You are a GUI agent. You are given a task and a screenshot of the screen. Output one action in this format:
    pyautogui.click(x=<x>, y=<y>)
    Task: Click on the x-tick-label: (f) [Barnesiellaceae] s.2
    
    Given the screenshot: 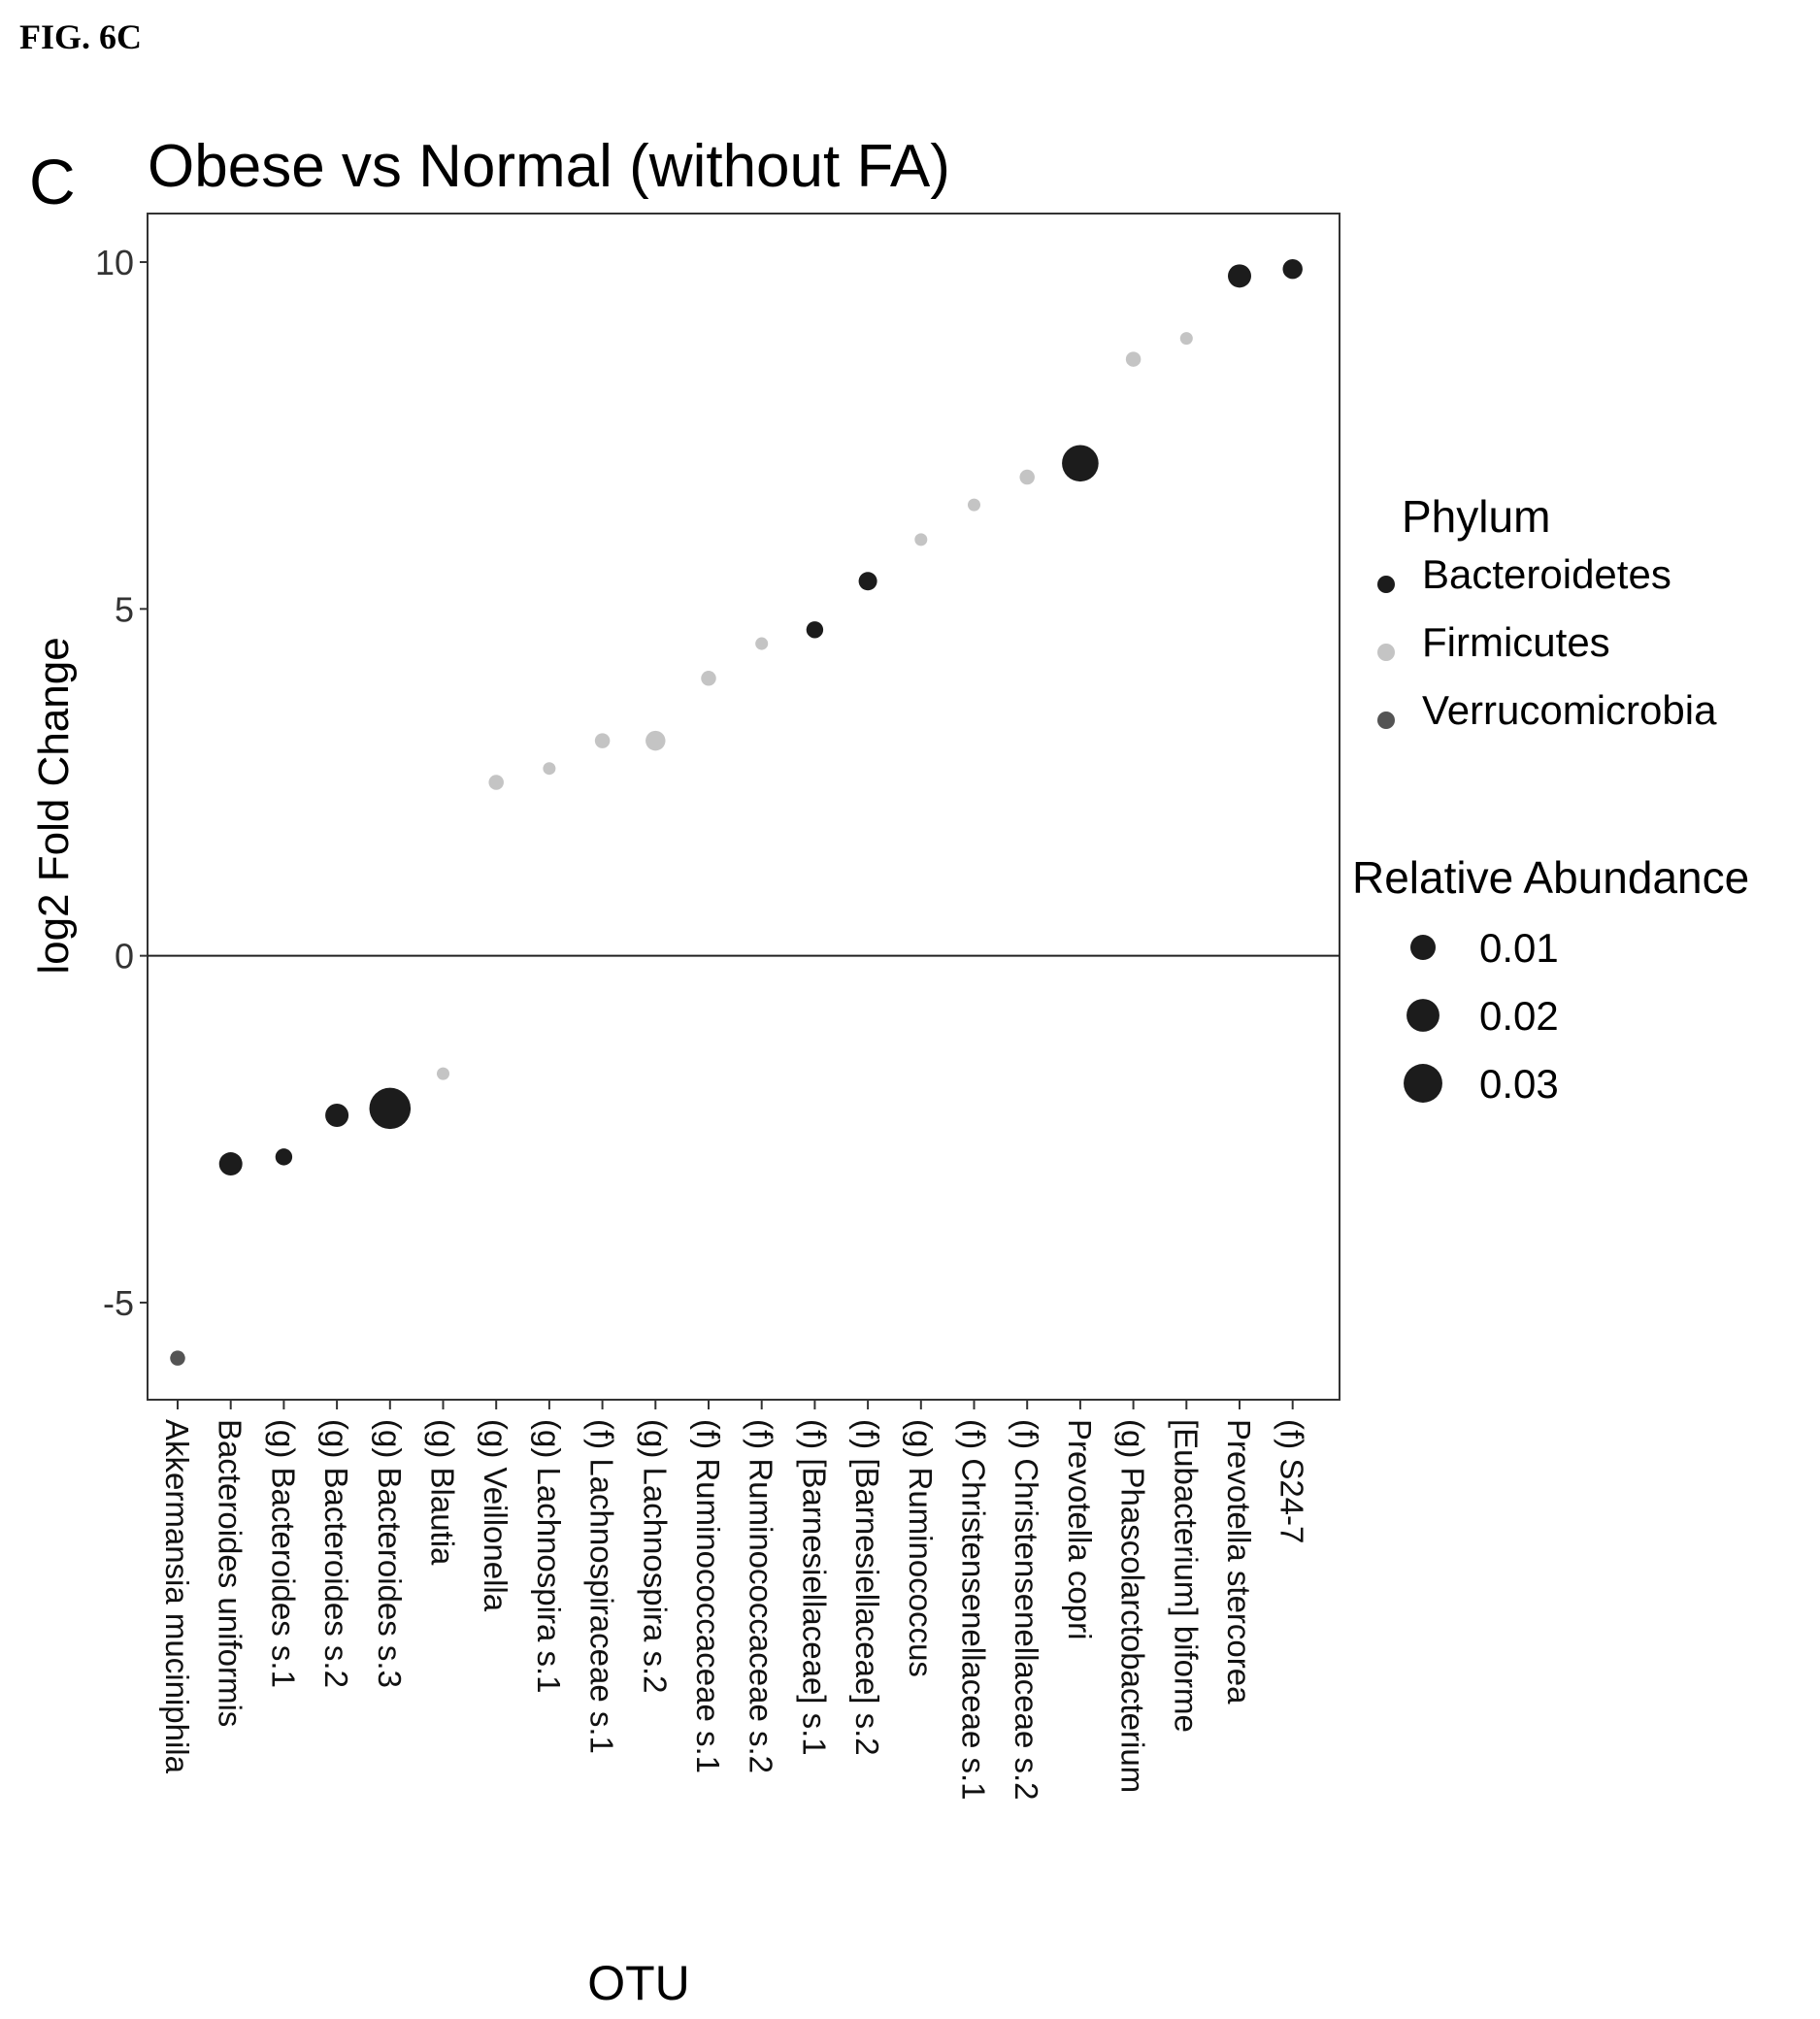 What is the action you would take?
    pyautogui.click(x=867, y=1587)
    